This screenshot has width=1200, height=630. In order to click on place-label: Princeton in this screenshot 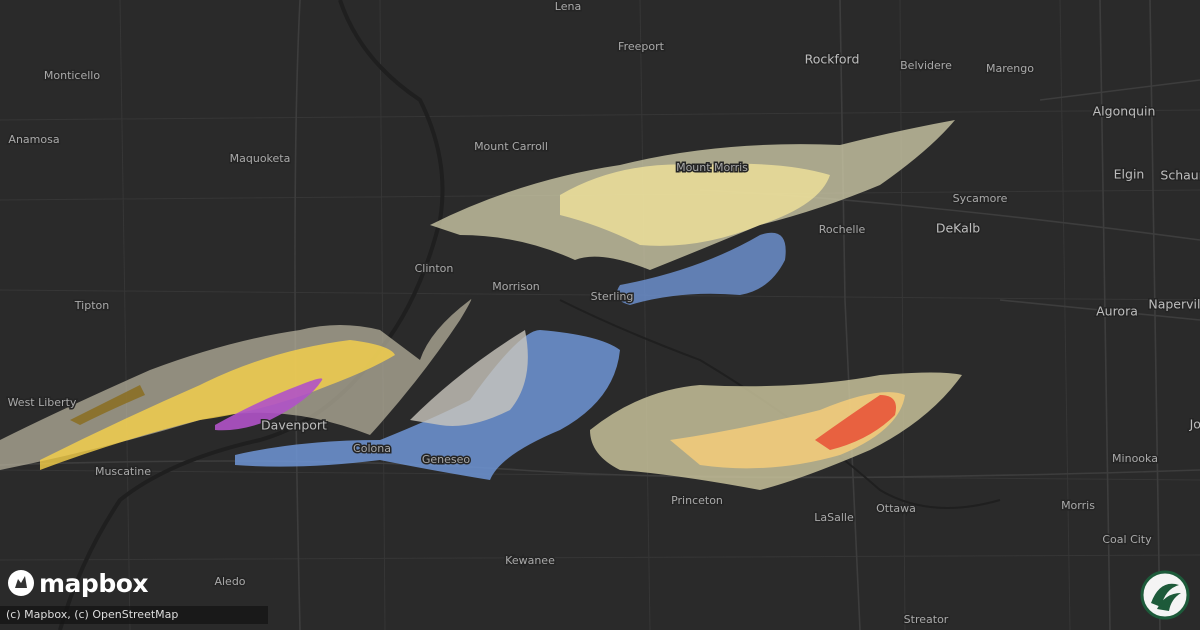, I will do `click(697, 500)`.